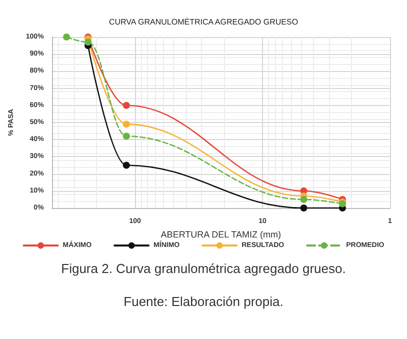 This screenshot has height=339, width=407. Describe the element at coordinates (220, 234) in the screenshot. I see `x-axis-title: ABERTURA DEL TAMIZ (mm)` at that location.